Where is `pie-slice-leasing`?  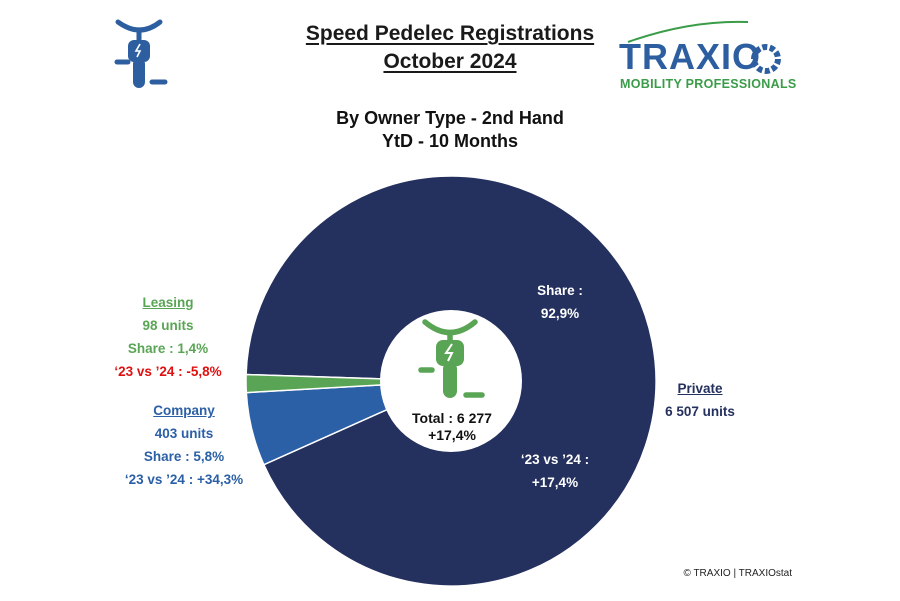 pie-slice-leasing is located at coordinates (348, 383).